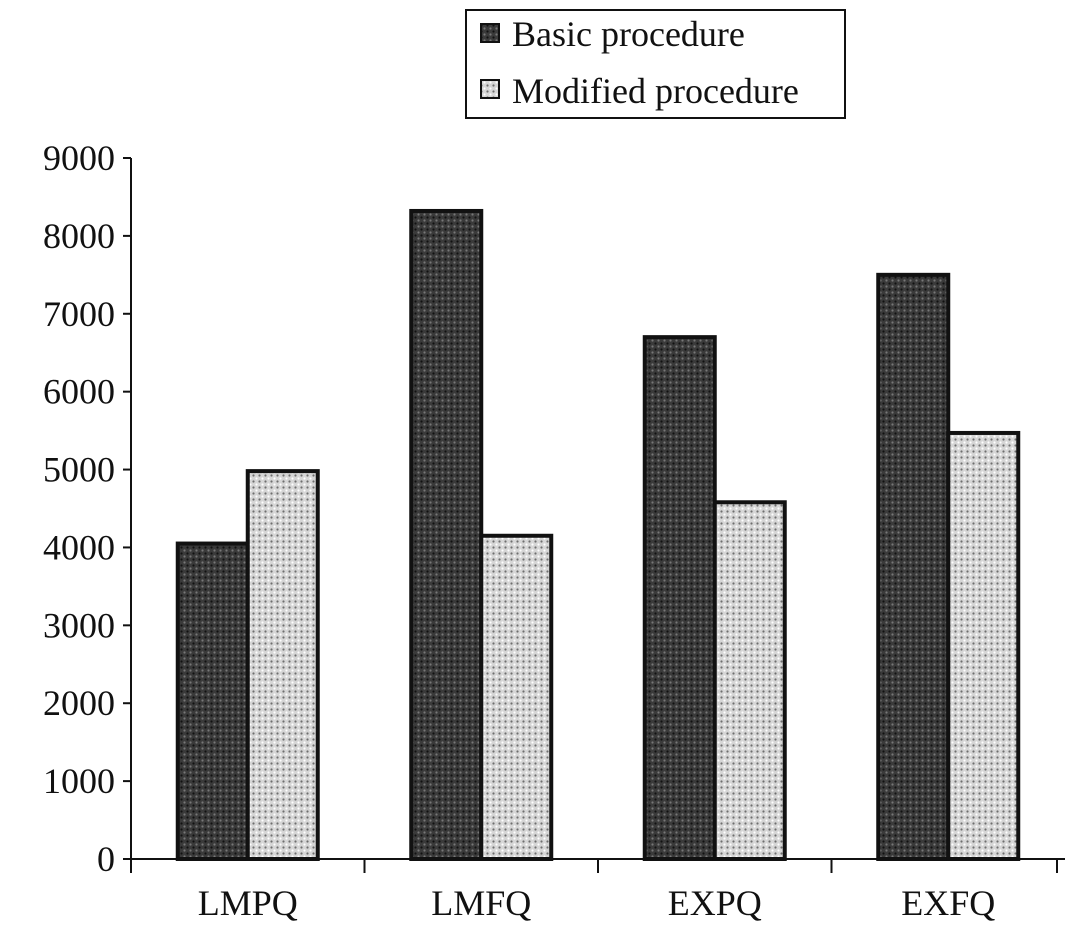  What do you see at coordinates (79, 392) in the screenshot?
I see `y-tick-label: 6000` at bounding box center [79, 392].